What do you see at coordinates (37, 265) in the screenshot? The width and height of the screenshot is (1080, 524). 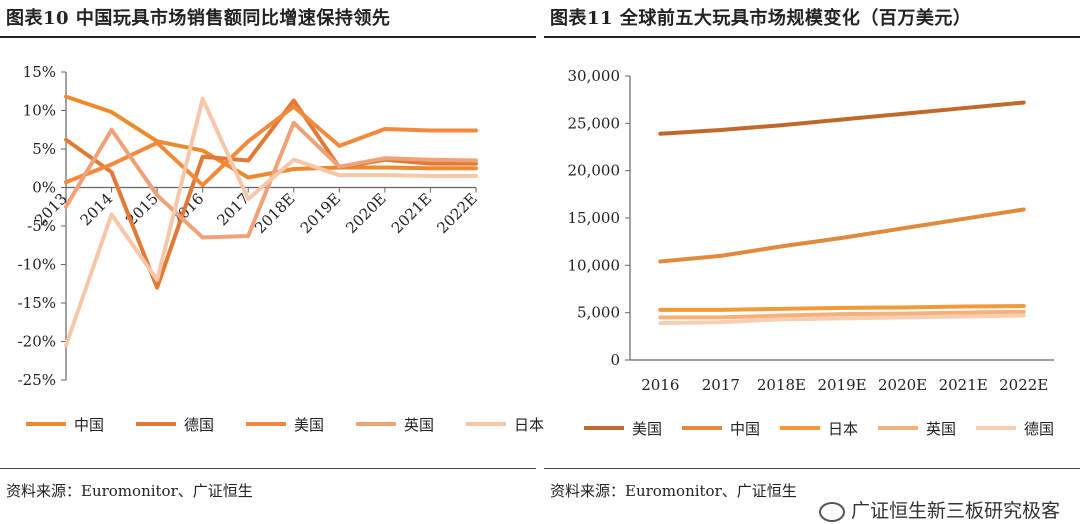 I see `left-y-tick-label: -10%` at bounding box center [37, 265].